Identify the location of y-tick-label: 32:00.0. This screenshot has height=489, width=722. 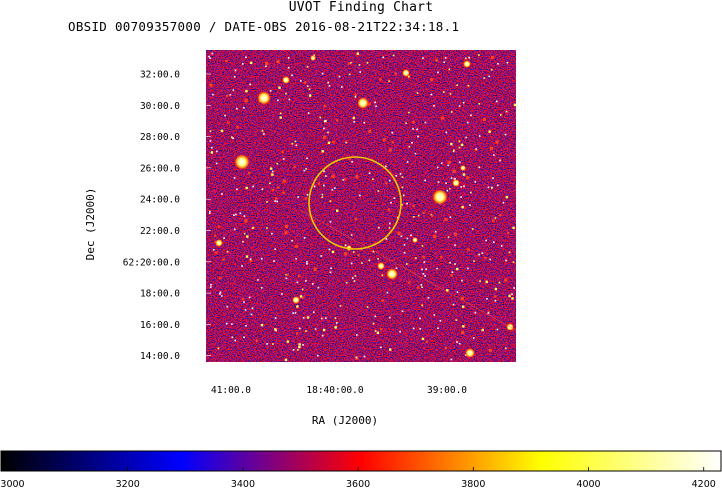
(160, 75).